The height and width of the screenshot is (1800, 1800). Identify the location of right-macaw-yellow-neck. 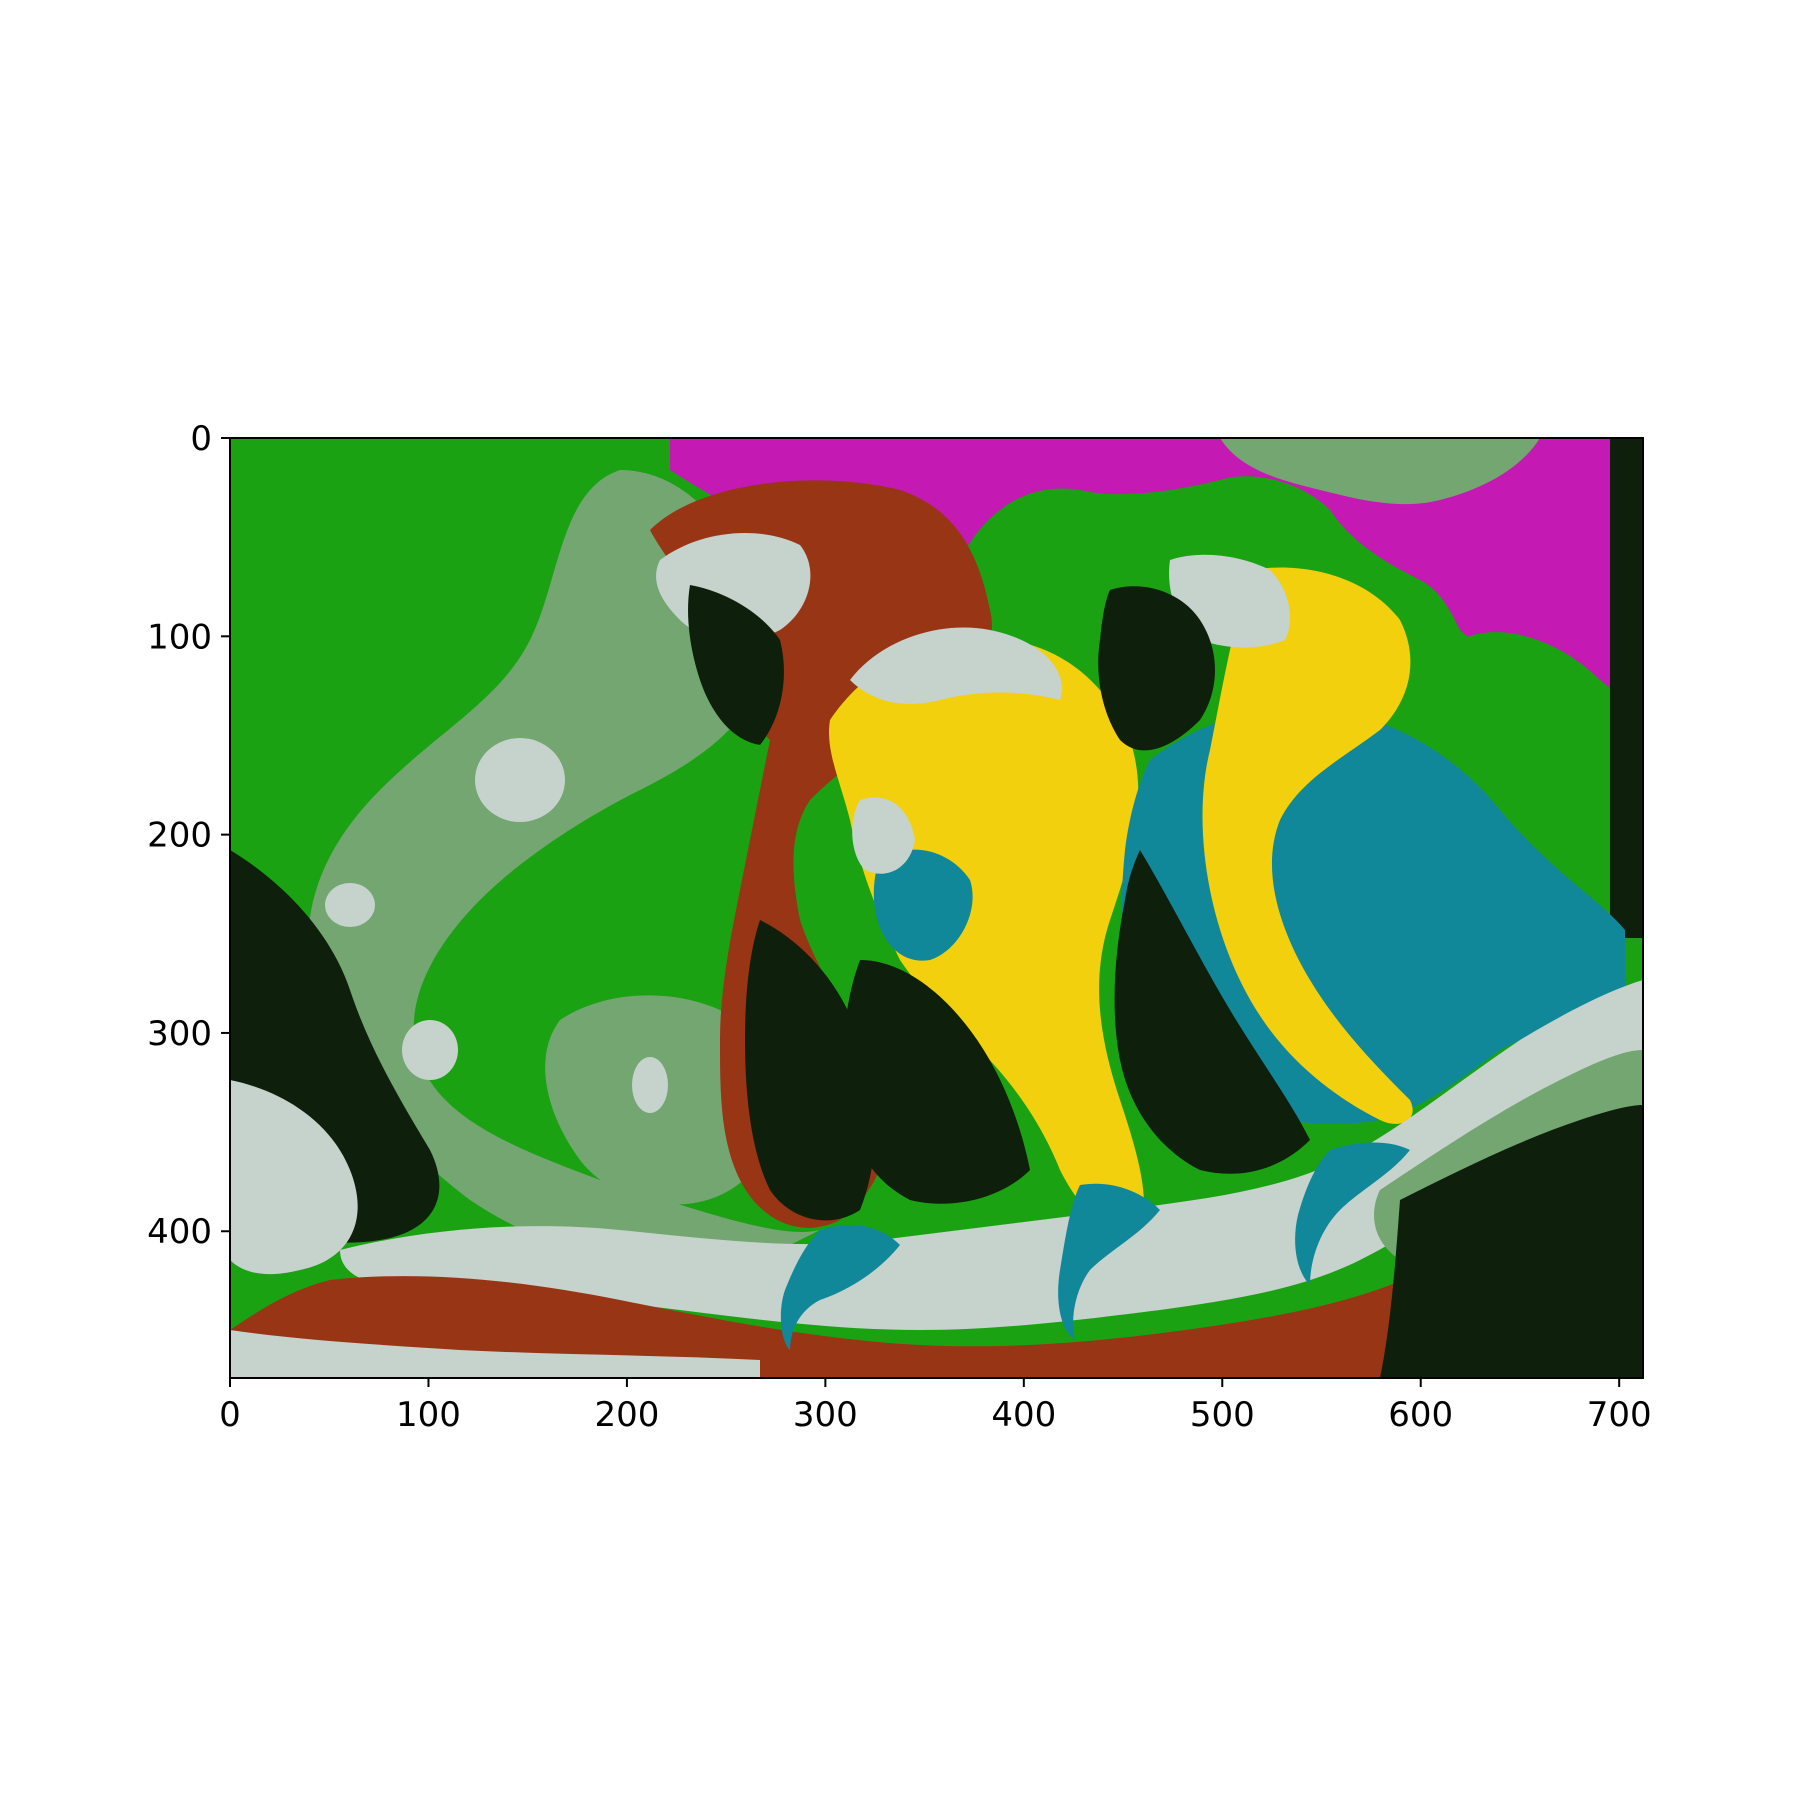
(1307, 845).